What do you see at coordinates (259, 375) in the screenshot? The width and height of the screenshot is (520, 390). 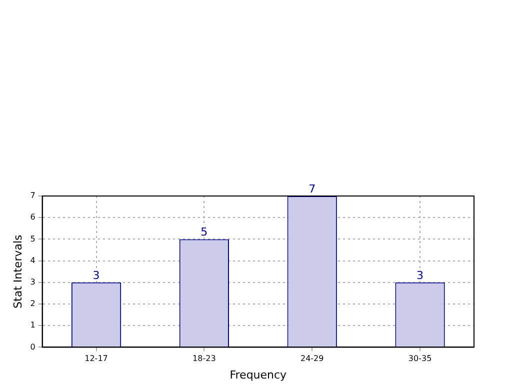 I see `x-axis-title: Frequency` at bounding box center [259, 375].